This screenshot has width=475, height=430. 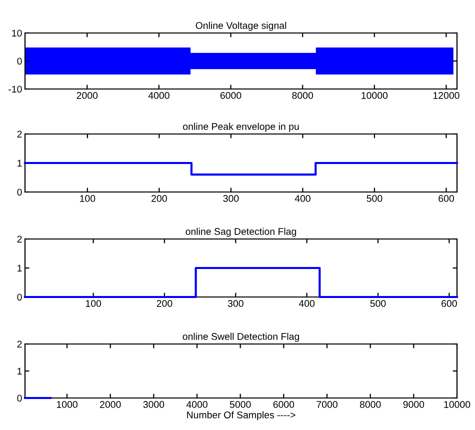 I want to click on chart-title: online Peak envelope in pu, so click(x=241, y=127).